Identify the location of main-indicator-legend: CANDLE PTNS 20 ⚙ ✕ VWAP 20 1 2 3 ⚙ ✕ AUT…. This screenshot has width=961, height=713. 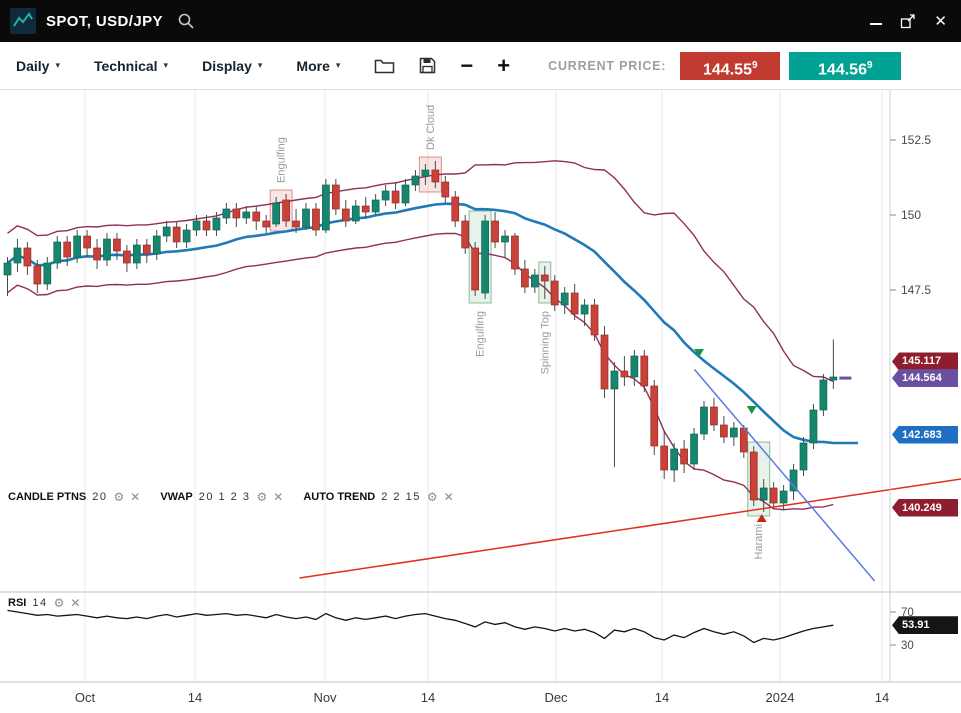
(241, 497).